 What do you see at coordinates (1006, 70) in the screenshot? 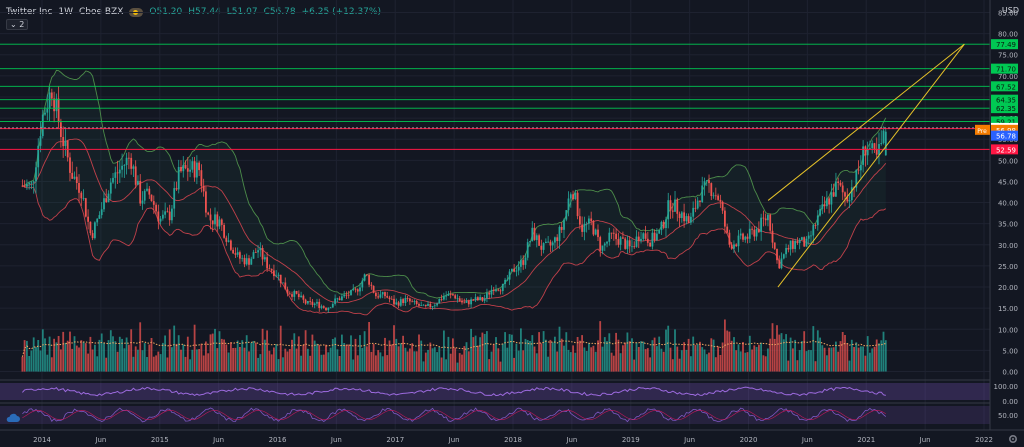
I see `fib-level-label: 71.70` at bounding box center [1006, 70].